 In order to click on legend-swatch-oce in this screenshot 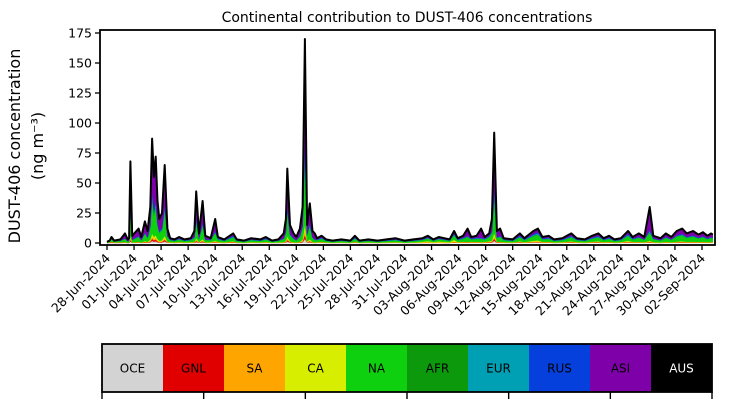, I will do `click(133, 368)`.